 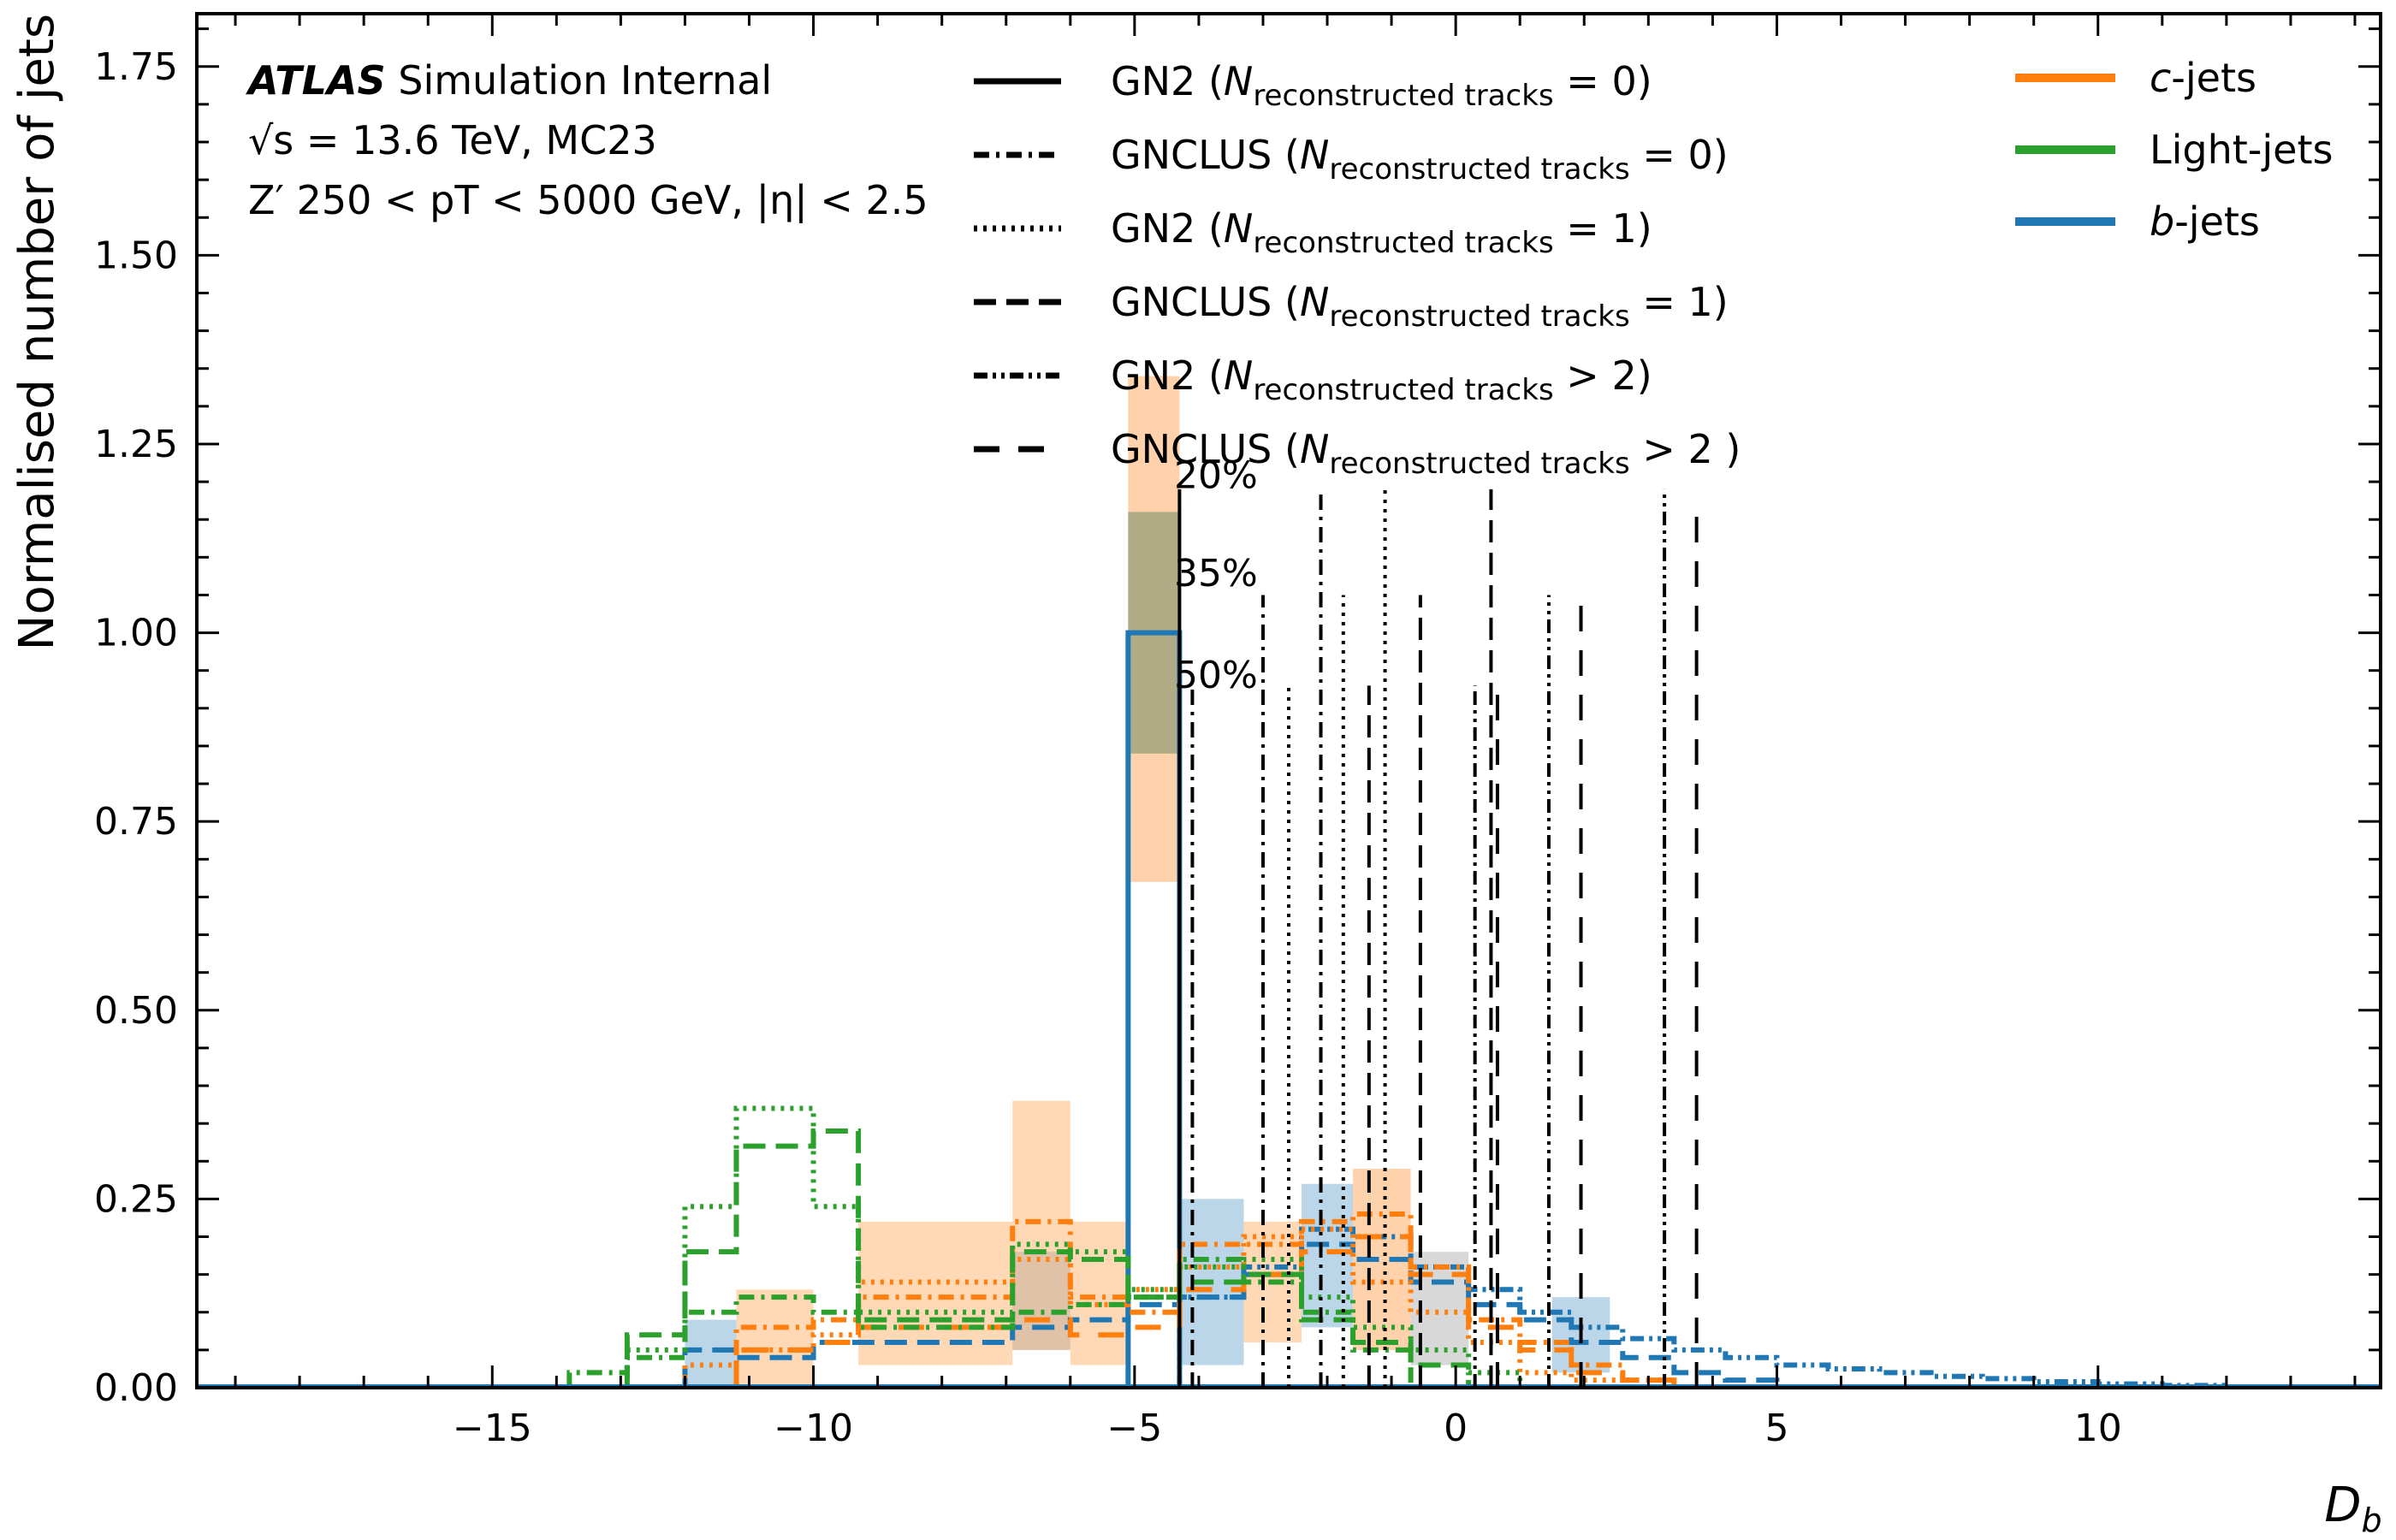 I want to click on x-tick-label: 10, so click(x=2098, y=1428).